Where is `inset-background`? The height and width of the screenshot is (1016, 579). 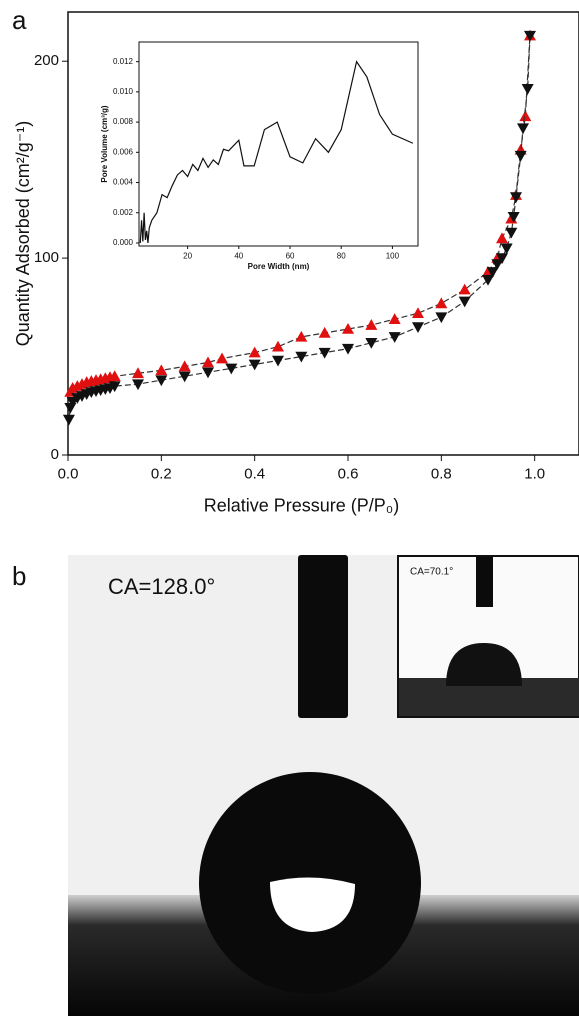
inset-background is located at coordinates (278, 144).